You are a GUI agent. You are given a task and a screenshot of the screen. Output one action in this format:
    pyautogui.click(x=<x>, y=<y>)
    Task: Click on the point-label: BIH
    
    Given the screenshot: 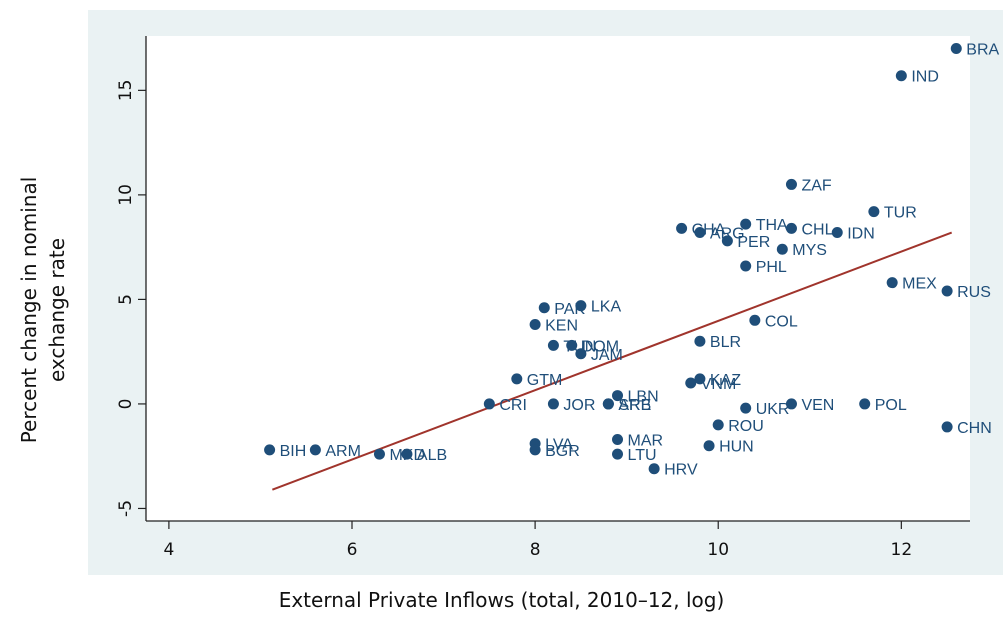 What is the action you would take?
    pyautogui.click(x=293, y=451)
    